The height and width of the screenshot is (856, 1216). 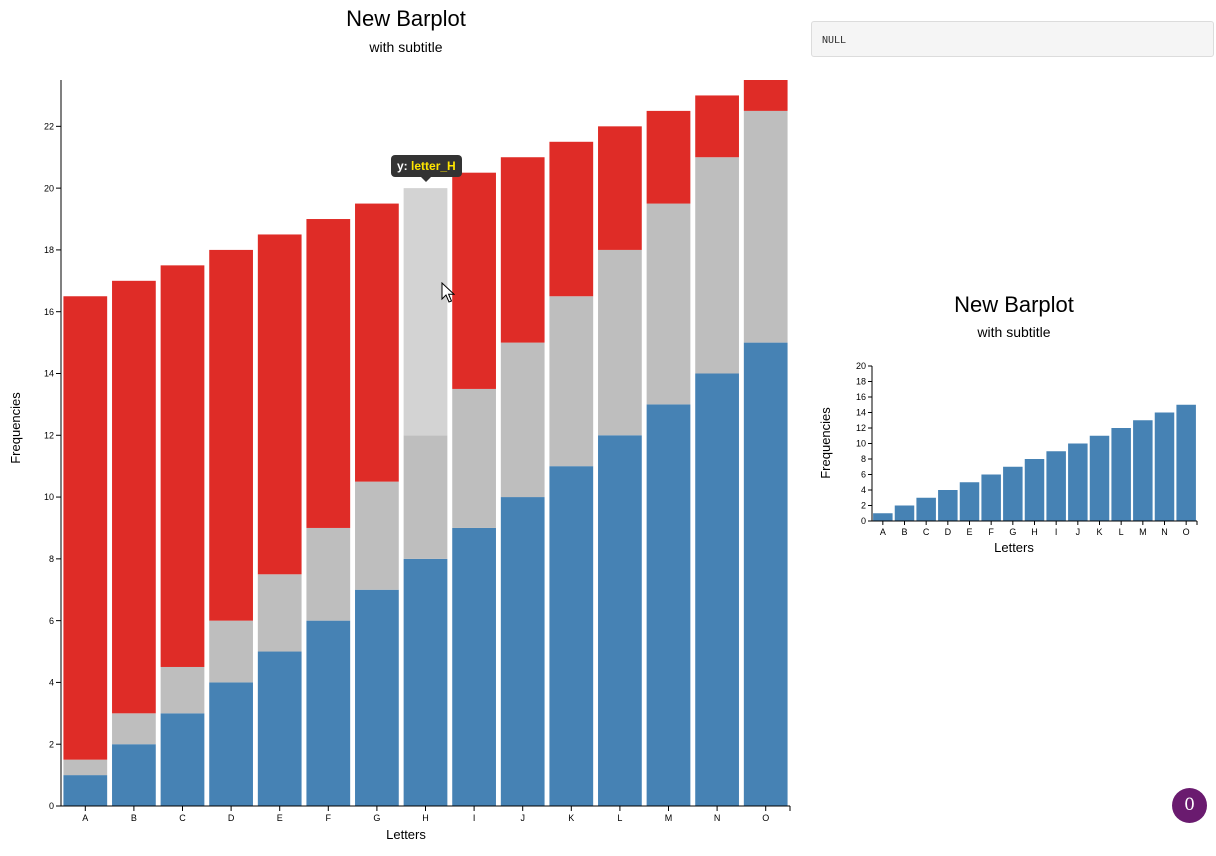 I want to click on bar-L, so click(x=1121, y=474).